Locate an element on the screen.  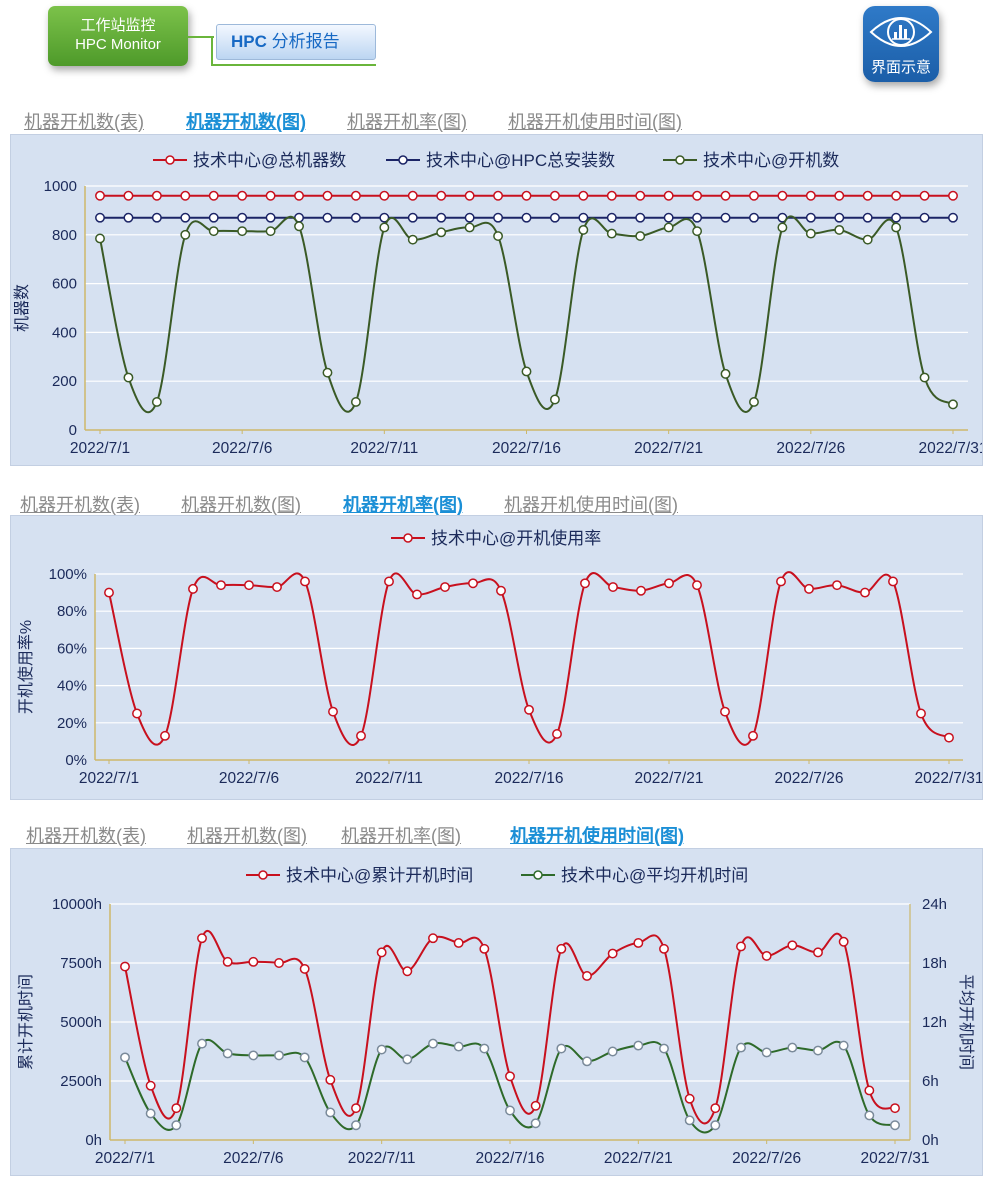
x-tick-label: 2022/7/26 is located at coordinates (766, 1158).